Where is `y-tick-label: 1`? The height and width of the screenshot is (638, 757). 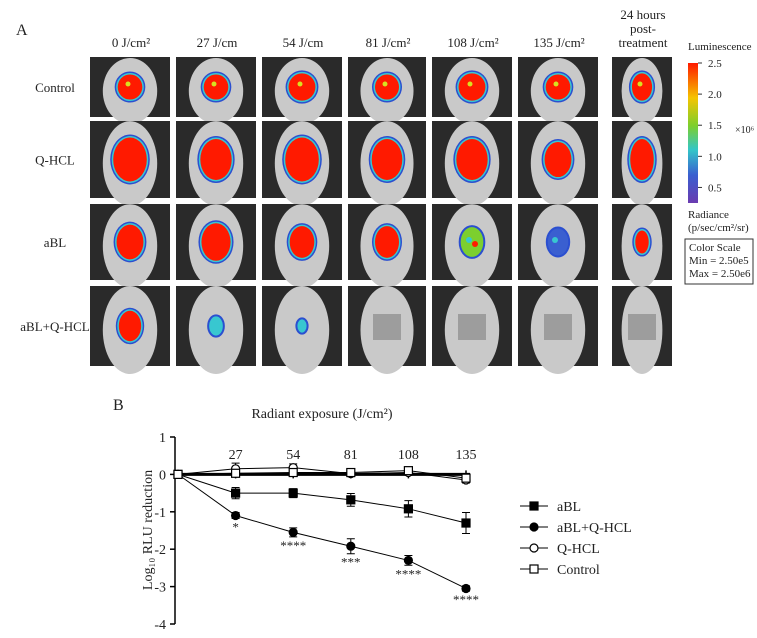
y-tick-label: 1 is located at coordinates (162, 438).